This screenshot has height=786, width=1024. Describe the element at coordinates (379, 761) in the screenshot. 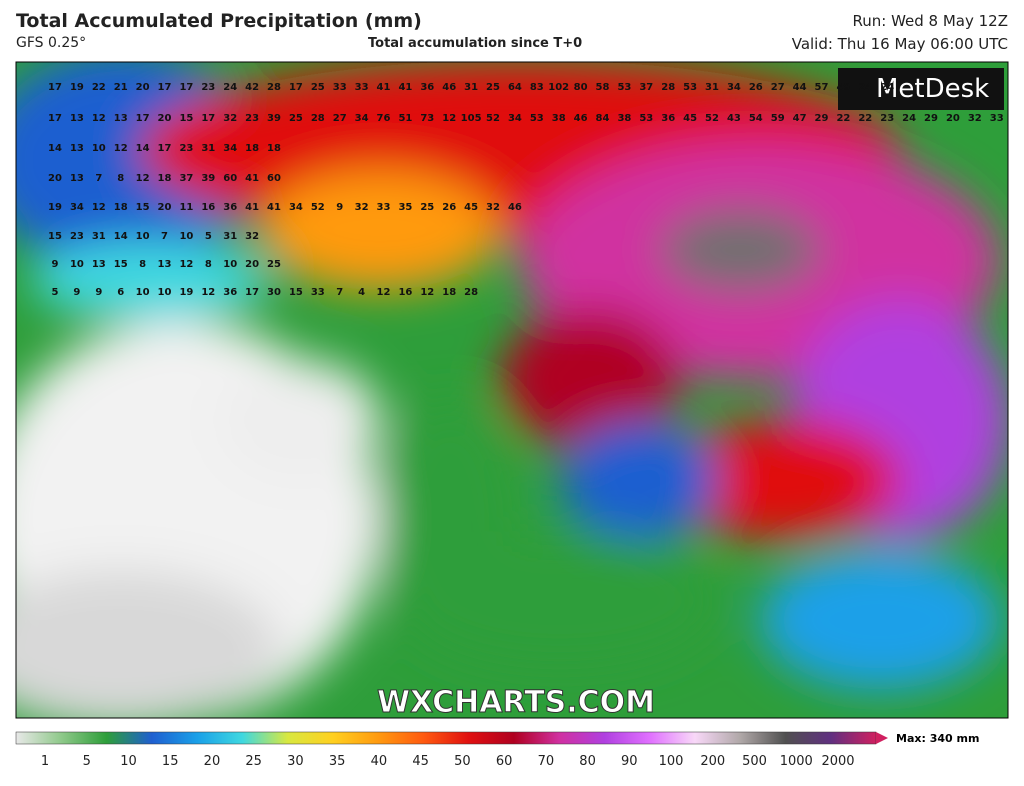

I see `legend-label: 40` at that location.